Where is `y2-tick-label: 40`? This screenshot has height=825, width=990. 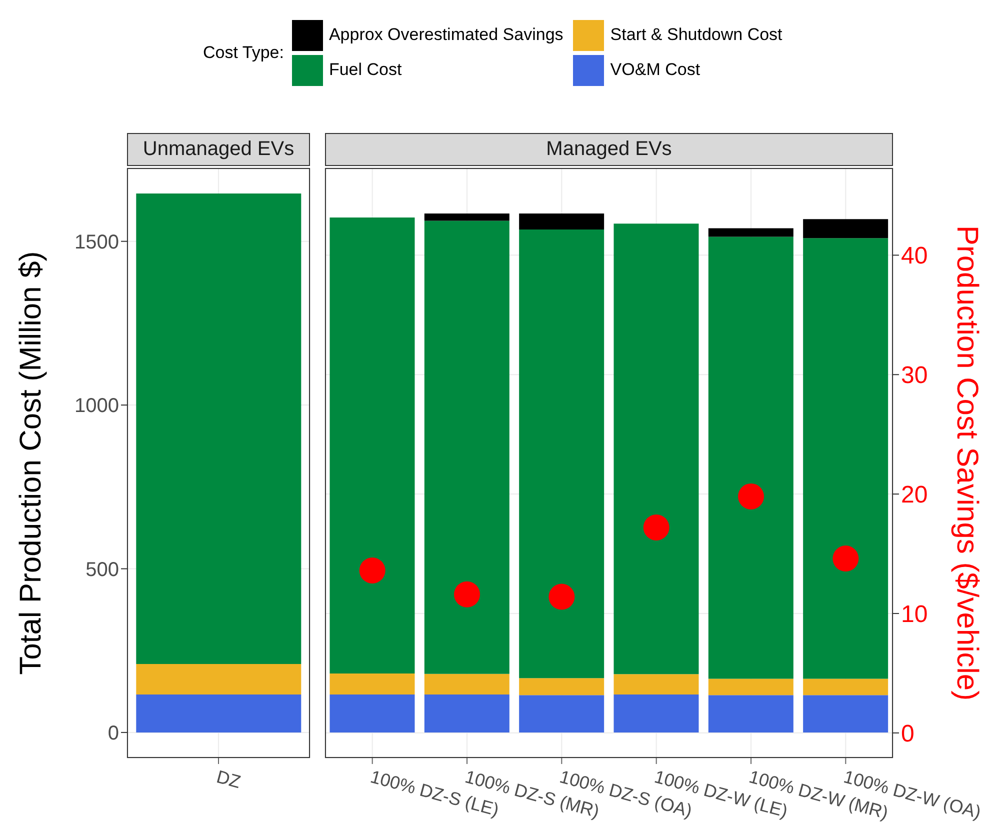
y2-tick-label: 40 is located at coordinates (914, 256).